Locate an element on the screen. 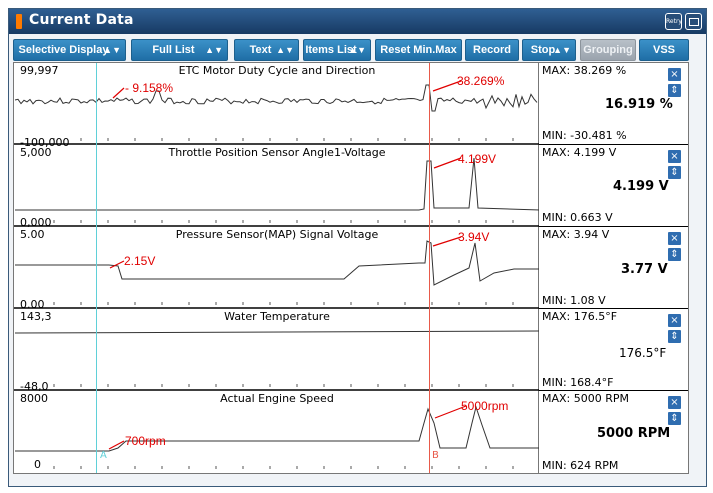  panel-title: Pressure Sensor(MAP) Signal Voltage is located at coordinates (277, 234).